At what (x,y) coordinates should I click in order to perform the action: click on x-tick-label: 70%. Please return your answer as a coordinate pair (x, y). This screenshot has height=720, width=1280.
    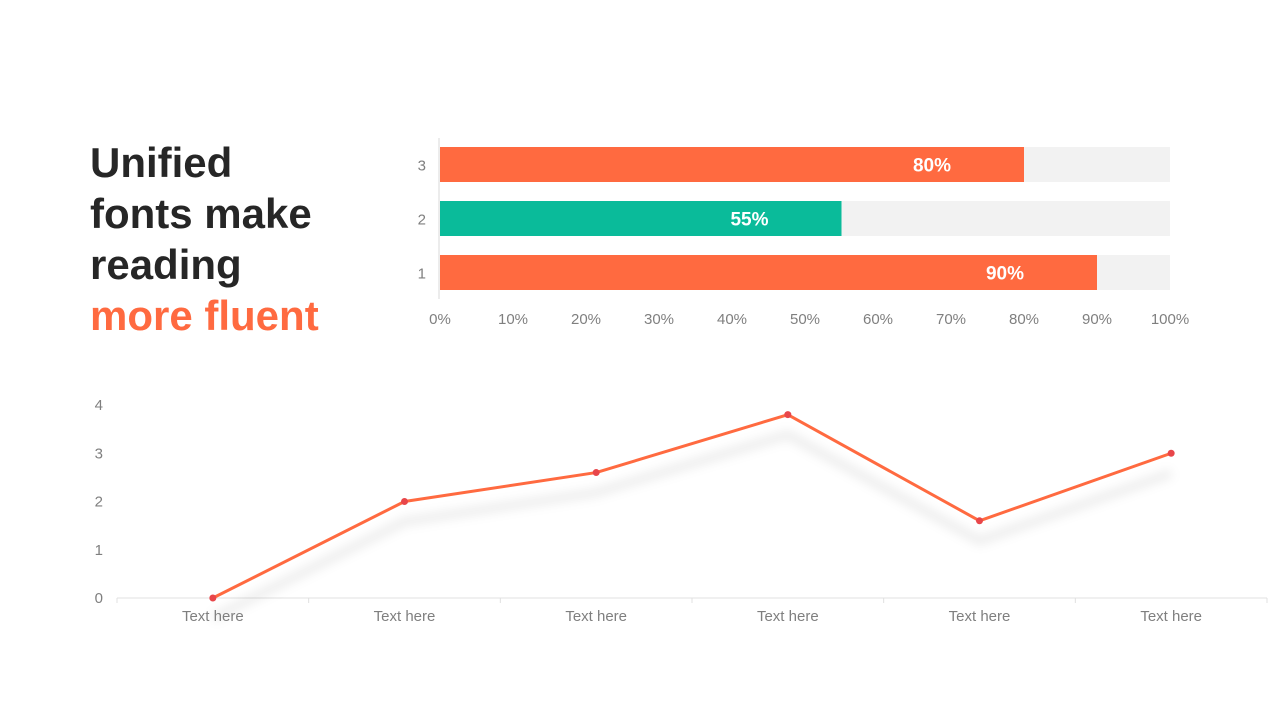
    Looking at the image, I should click on (951, 319).